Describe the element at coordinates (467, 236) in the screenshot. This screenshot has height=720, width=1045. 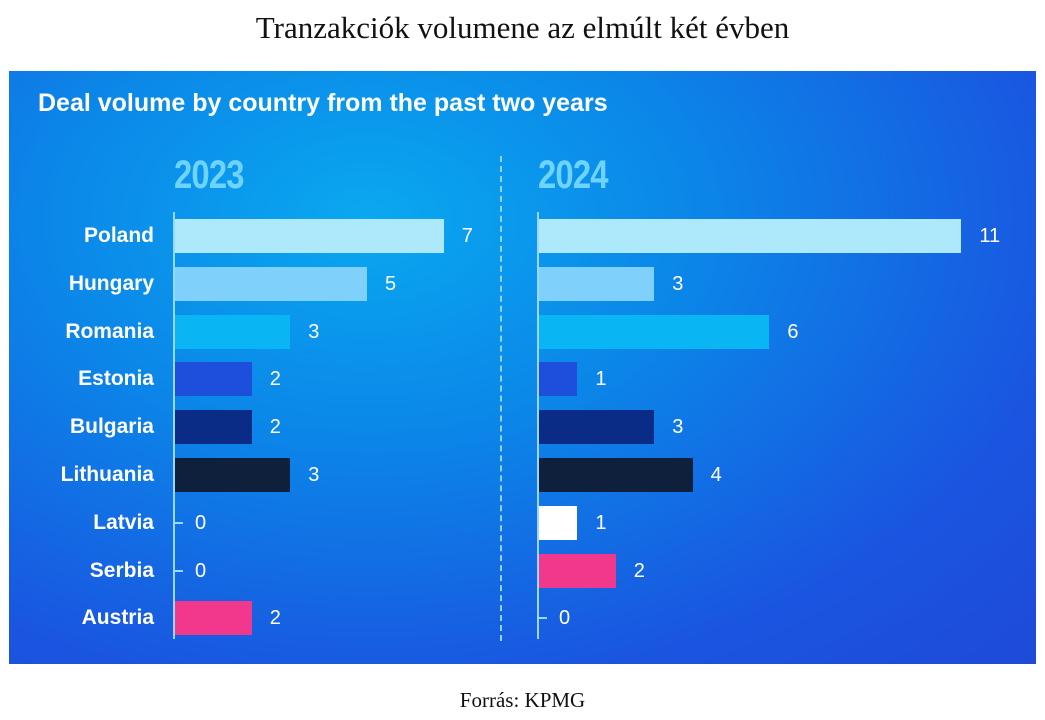
I see `value-label: 7` at that location.